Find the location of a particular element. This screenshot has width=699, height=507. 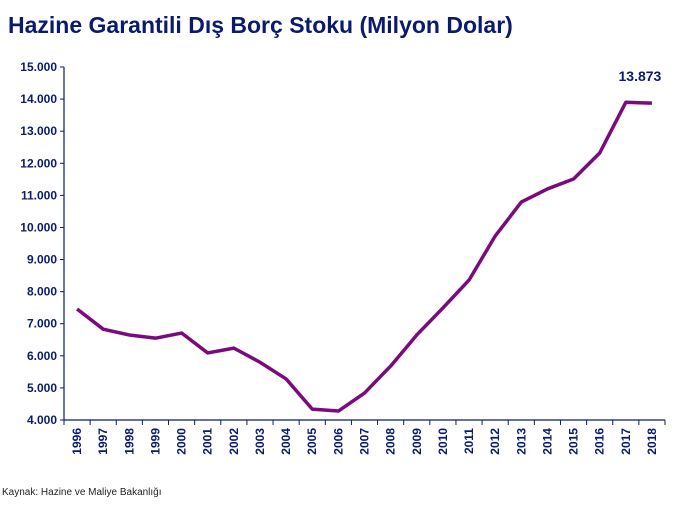

x-tick-label: 2012 is located at coordinates (495, 441).